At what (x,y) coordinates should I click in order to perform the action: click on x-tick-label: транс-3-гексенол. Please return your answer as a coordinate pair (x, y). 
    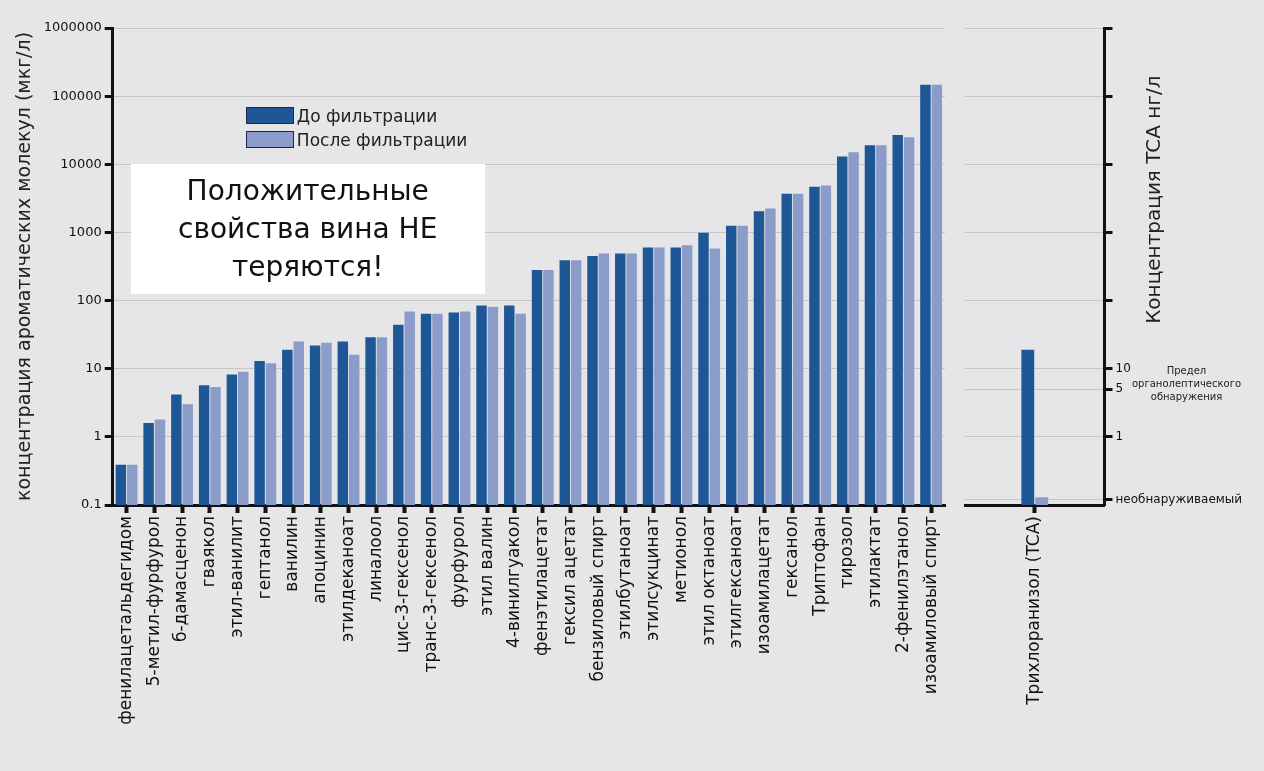
    Looking at the image, I should click on (430, 594).